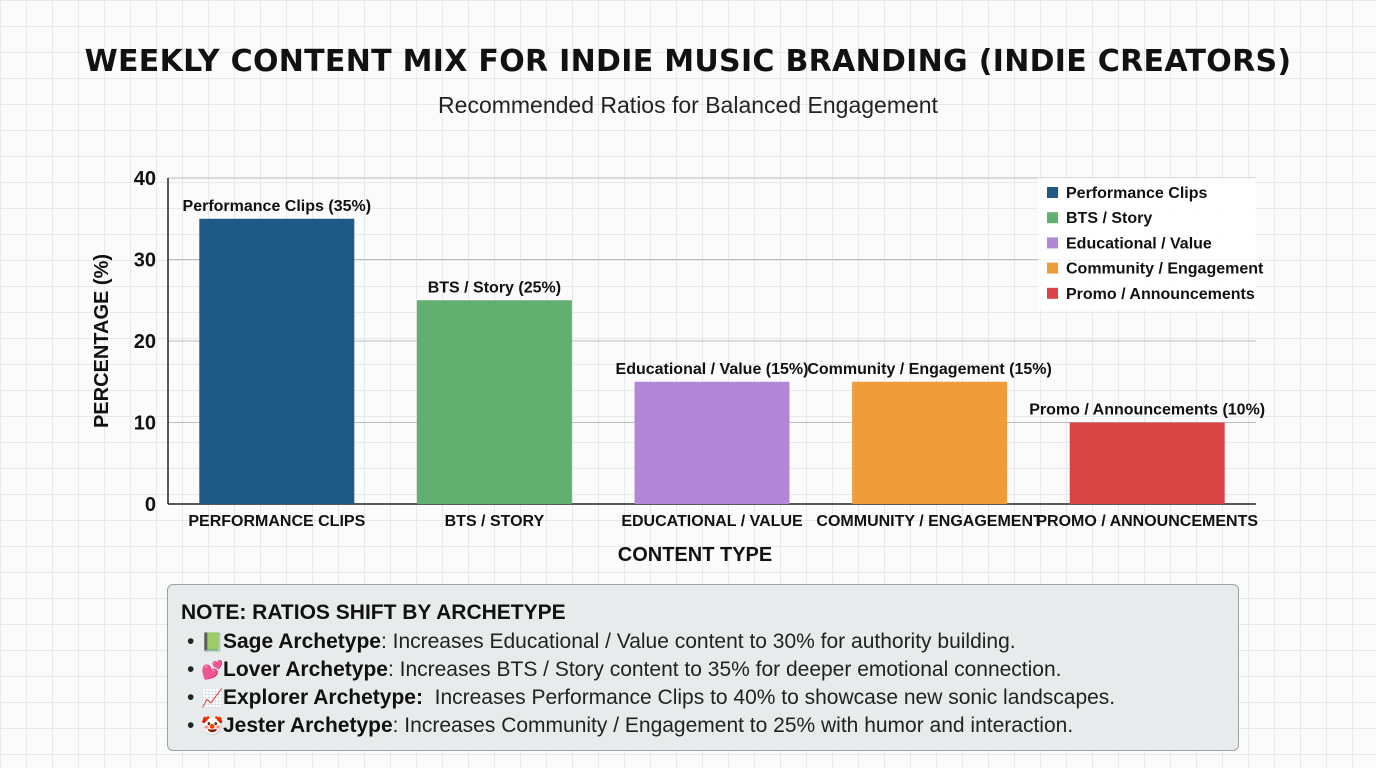  What do you see at coordinates (929, 521) in the screenshot?
I see `x-tick-label: COMMUNITY / ENGAGEMENT` at bounding box center [929, 521].